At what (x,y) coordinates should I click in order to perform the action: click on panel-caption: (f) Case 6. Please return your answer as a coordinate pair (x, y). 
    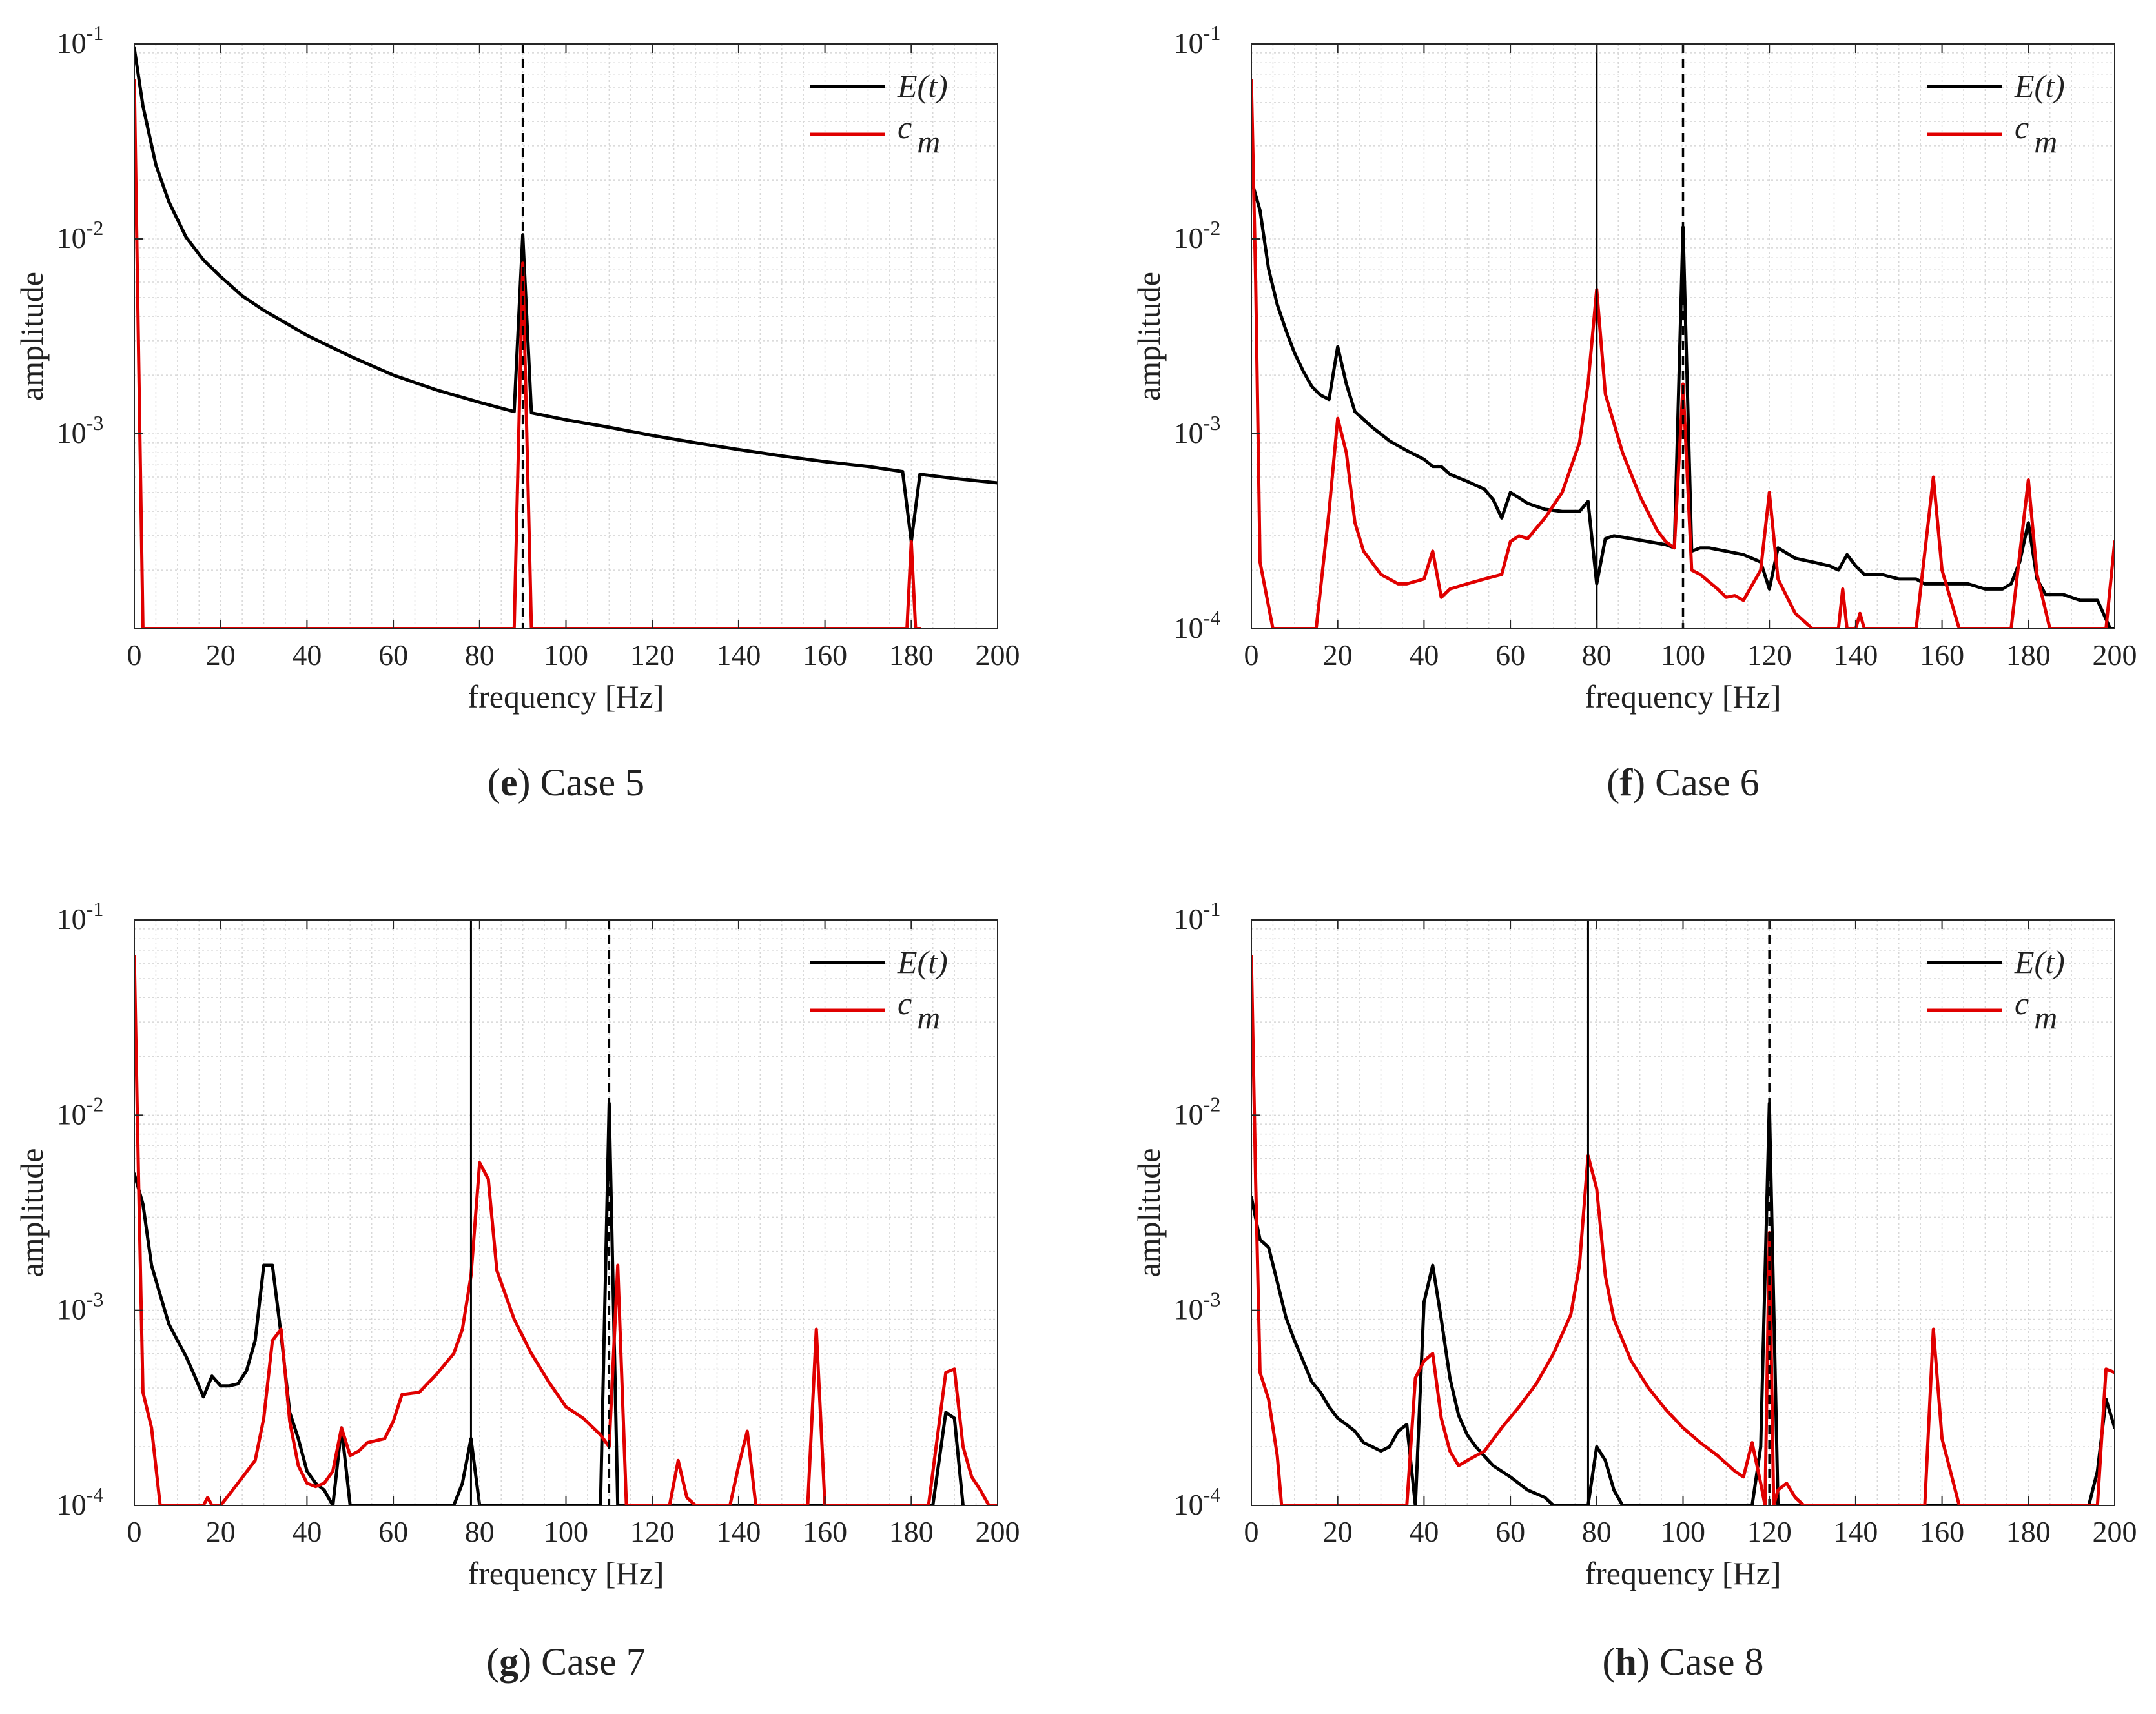
    Looking at the image, I should click on (1684, 782).